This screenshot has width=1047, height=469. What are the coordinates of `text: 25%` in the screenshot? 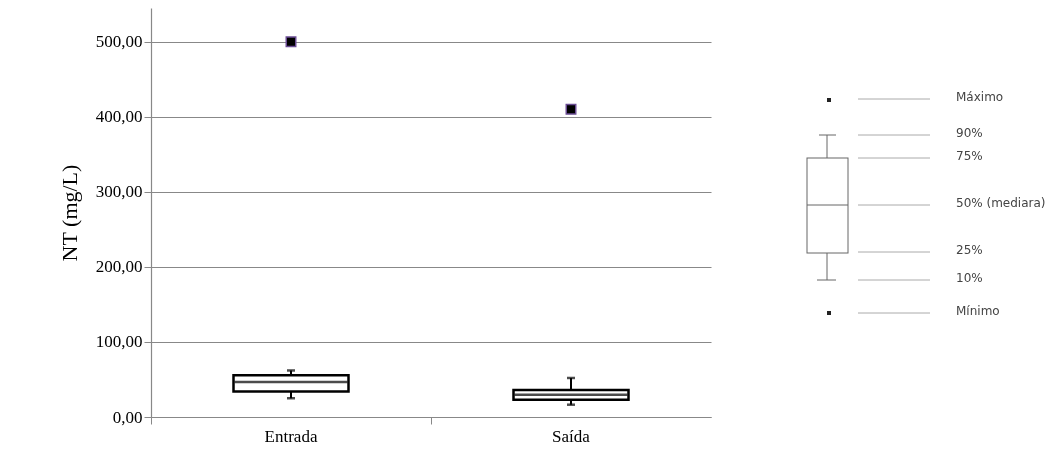 It's located at (969, 250).